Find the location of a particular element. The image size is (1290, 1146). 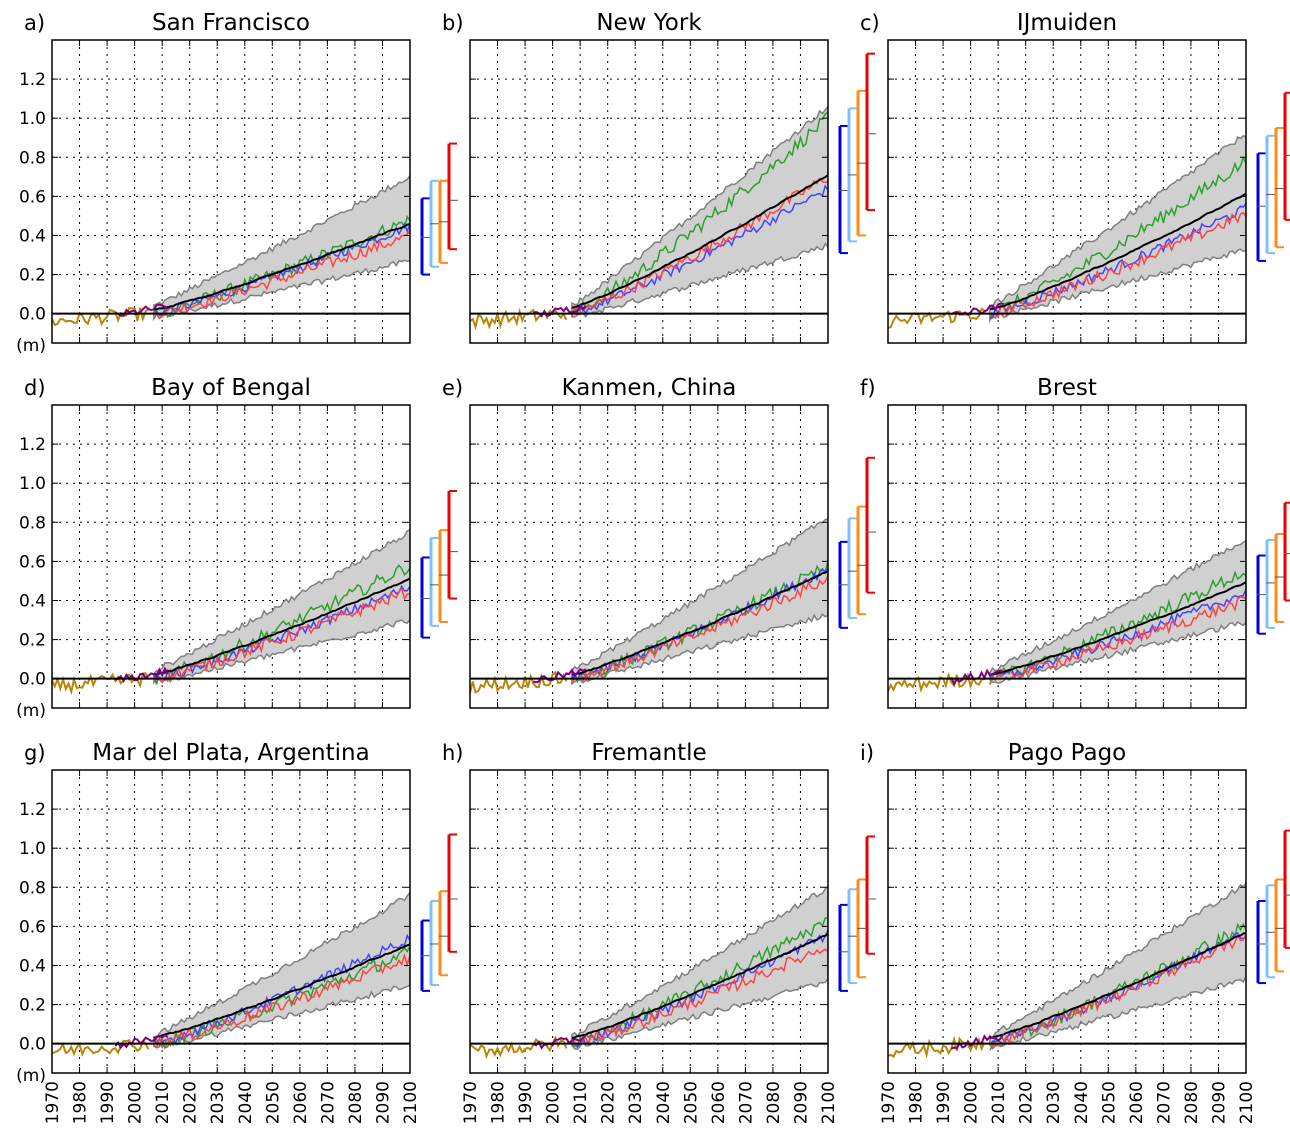

panel-title: Bay of Bengal is located at coordinates (231, 388).